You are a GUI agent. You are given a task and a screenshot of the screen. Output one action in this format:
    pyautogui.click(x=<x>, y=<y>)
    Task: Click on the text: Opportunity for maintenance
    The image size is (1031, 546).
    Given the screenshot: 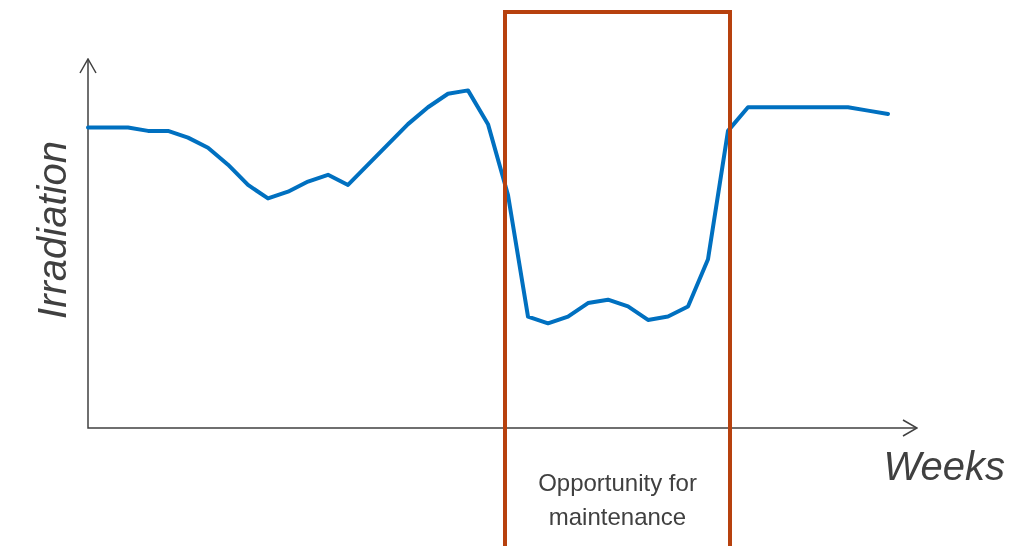 What is the action you would take?
    pyautogui.click(x=617, y=500)
    